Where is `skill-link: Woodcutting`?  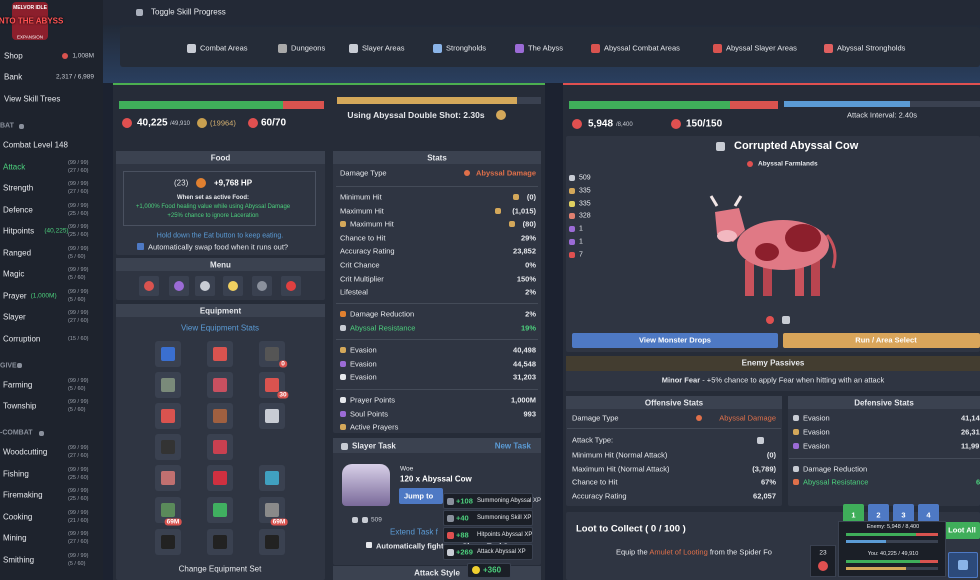 skill-link: Woodcutting is located at coordinates (25, 452).